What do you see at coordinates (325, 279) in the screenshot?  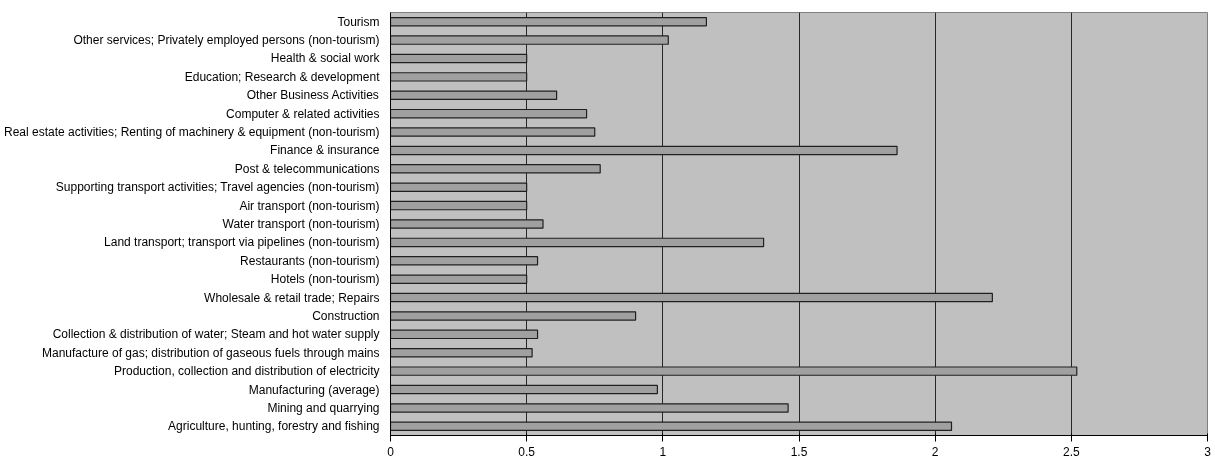 I see `y-tick-label: Hotels (non-tourism)` at bounding box center [325, 279].